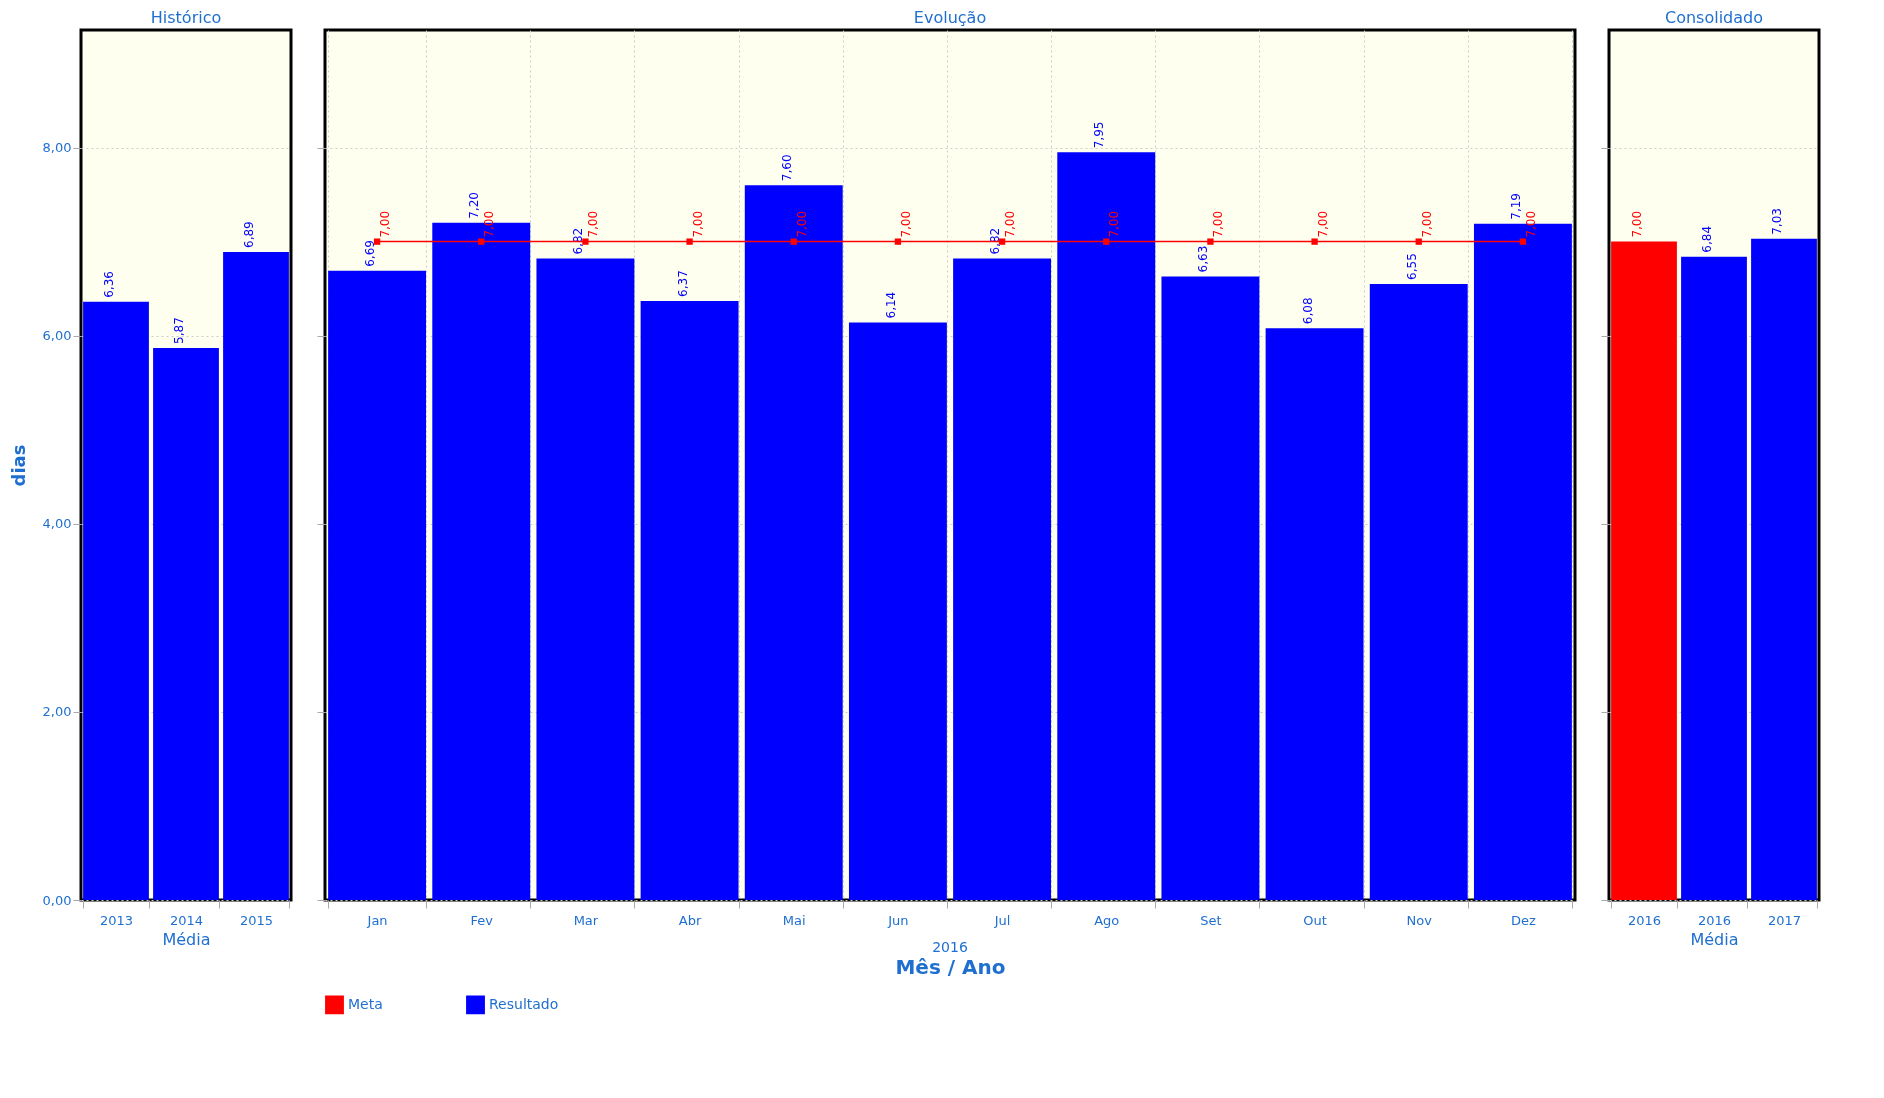  I want to click on data-label: 7,20, so click(474, 205).